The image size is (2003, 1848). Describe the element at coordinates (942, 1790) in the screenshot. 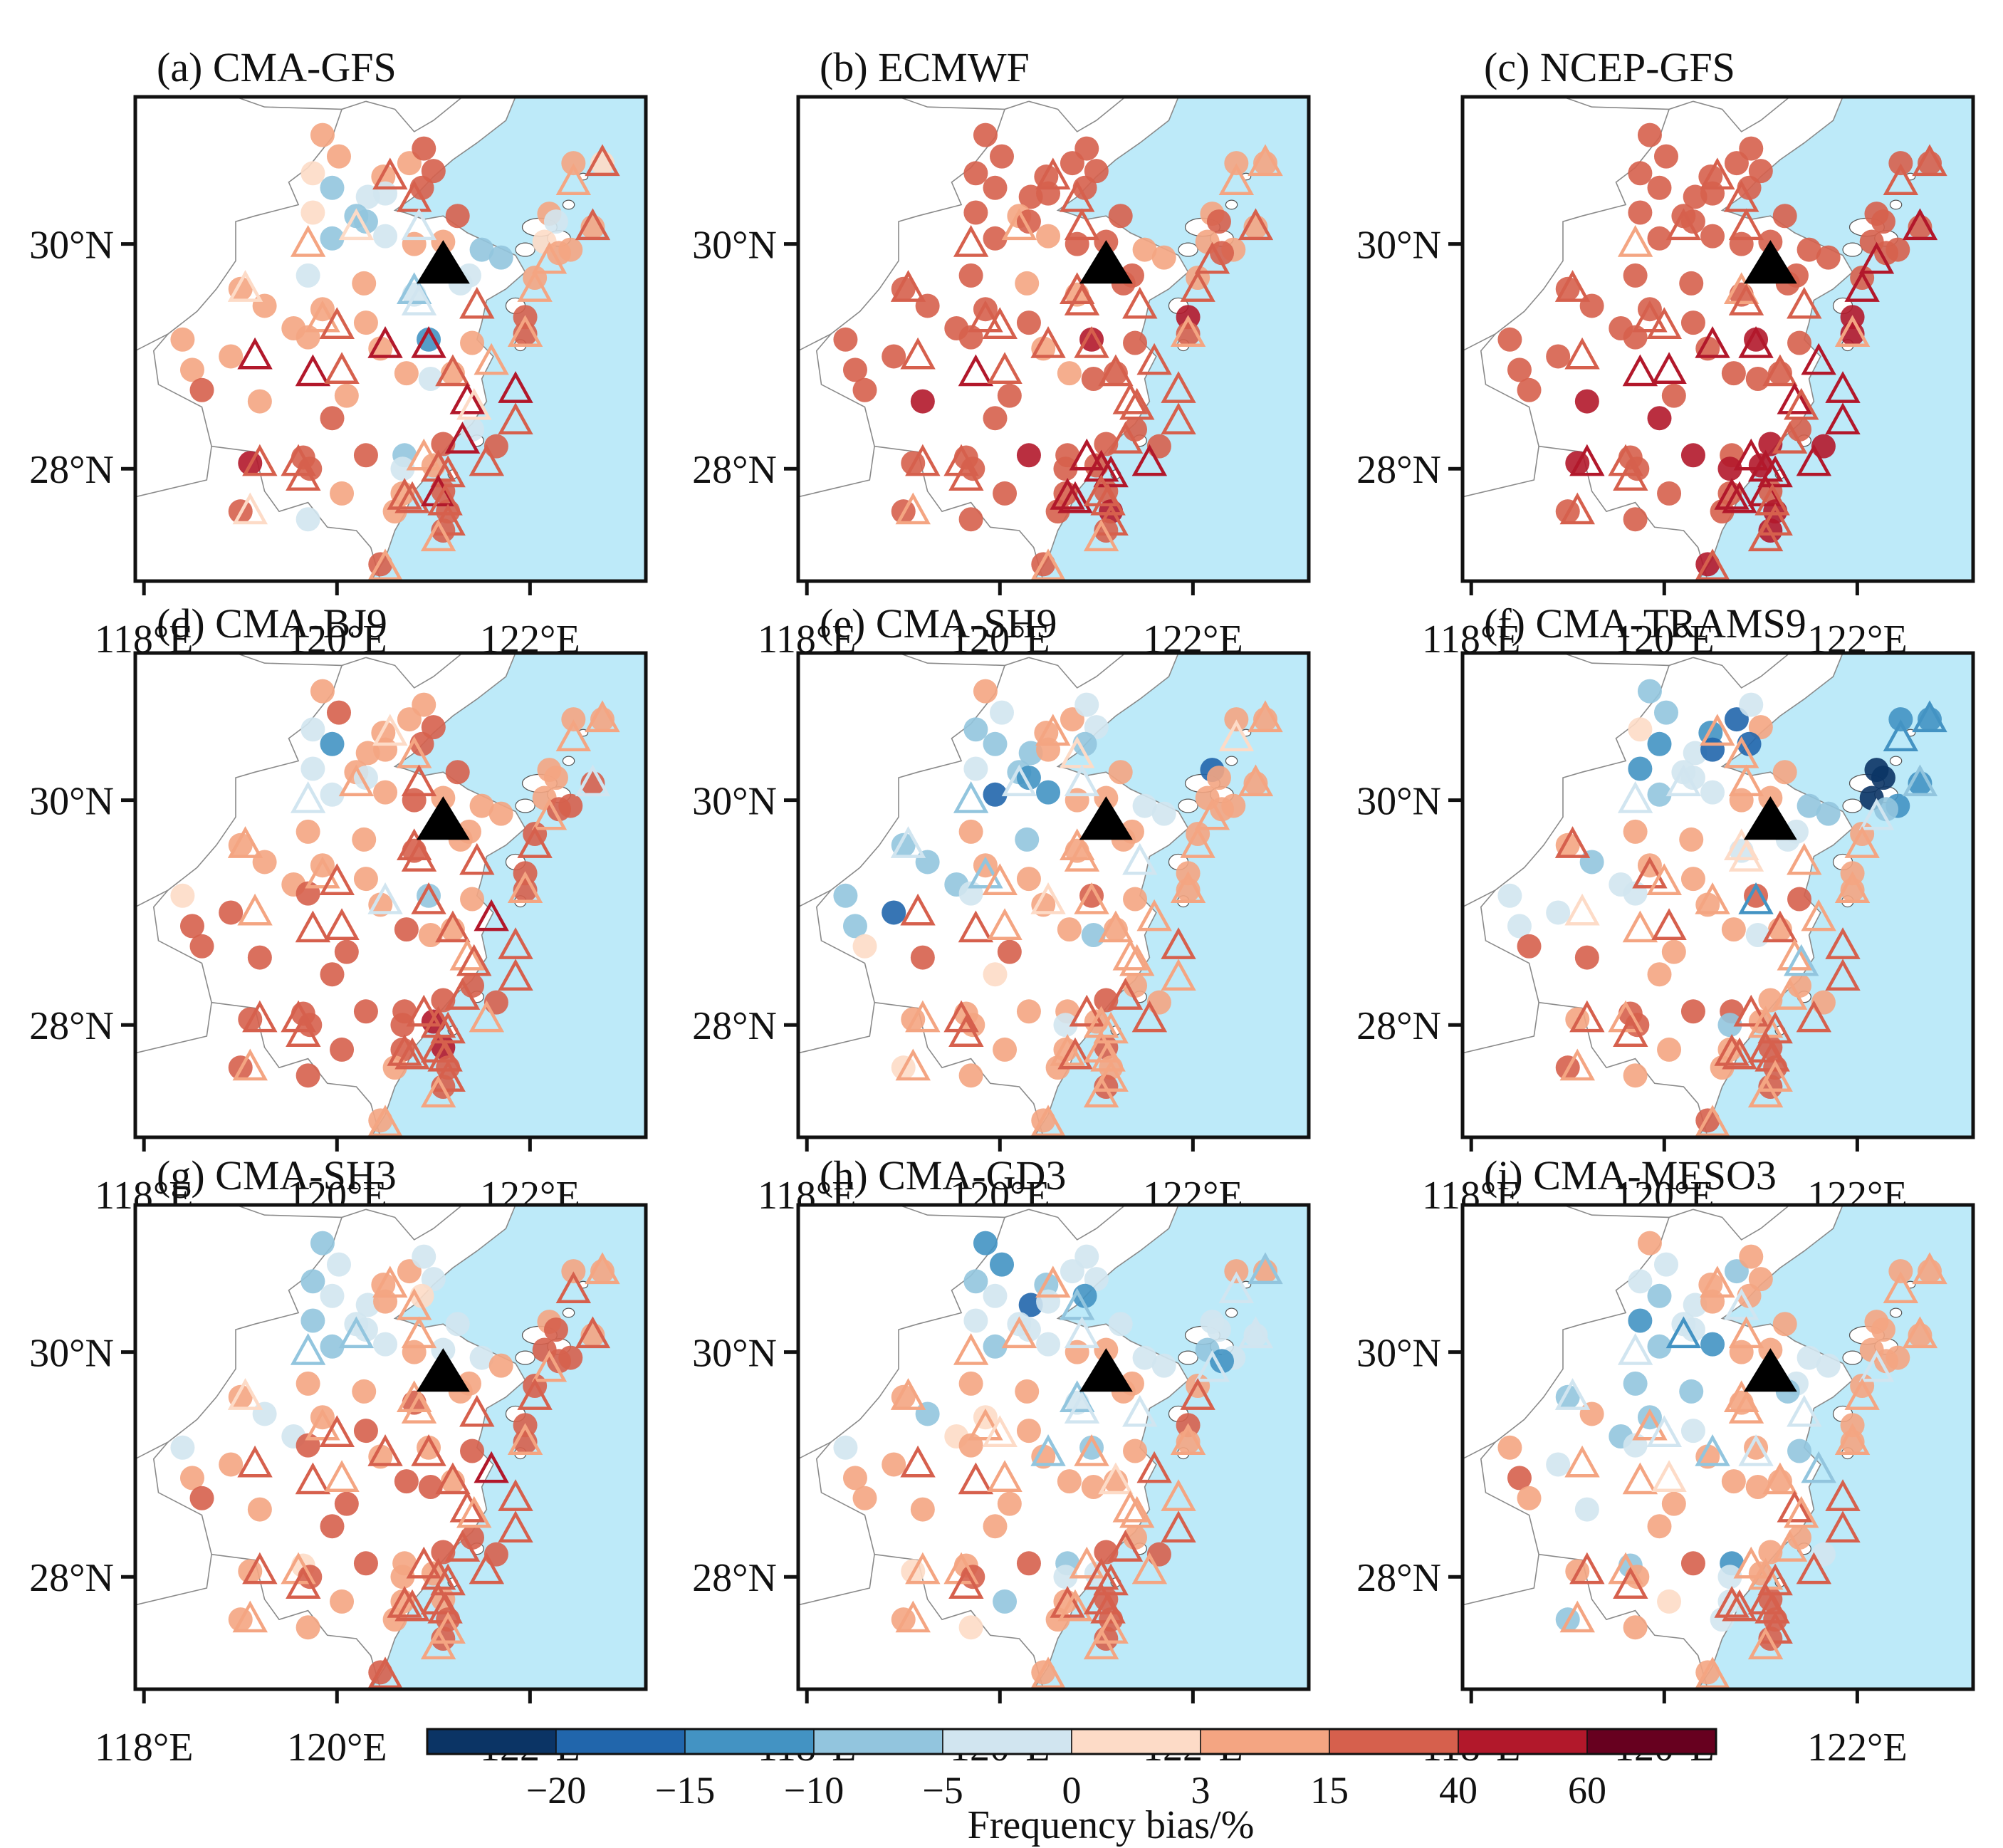

I see `colorbar-tick-label: −5` at that location.